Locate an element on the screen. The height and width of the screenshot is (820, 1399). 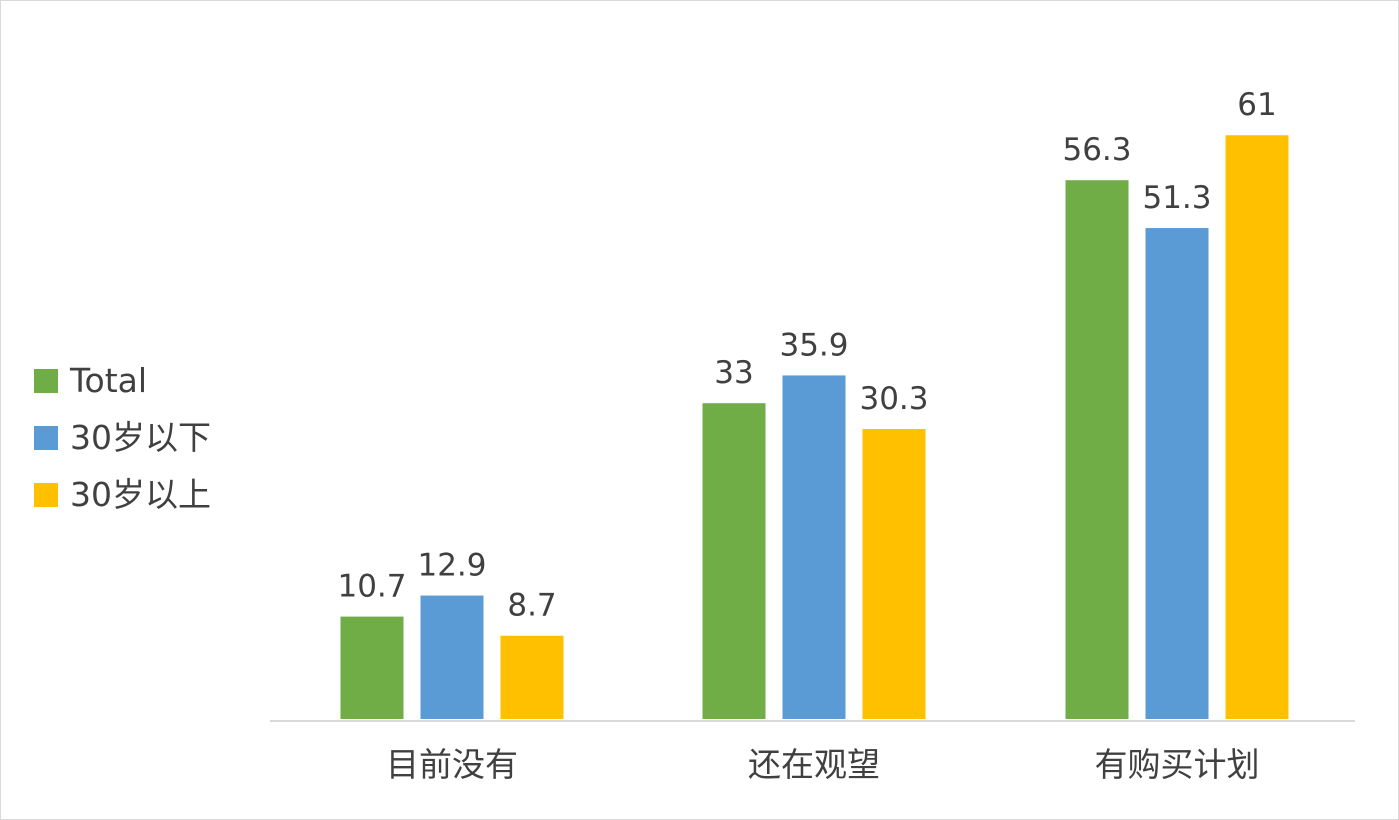
legend-item-total: Total is located at coordinates (122, 380).